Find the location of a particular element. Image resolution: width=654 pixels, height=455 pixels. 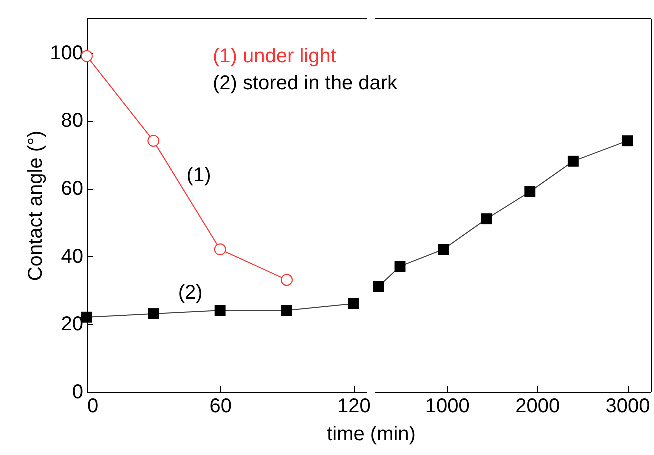

annotation: (2) is located at coordinates (190, 293).